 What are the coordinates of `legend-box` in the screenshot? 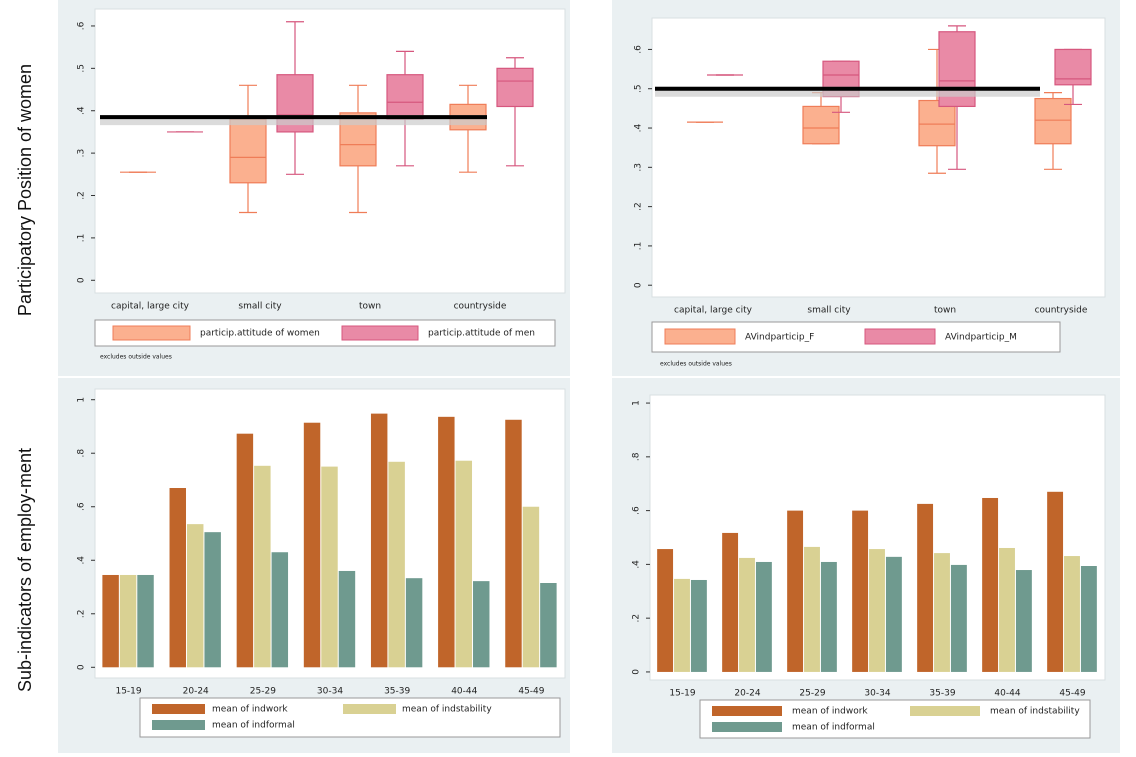 It's located at (350, 717).